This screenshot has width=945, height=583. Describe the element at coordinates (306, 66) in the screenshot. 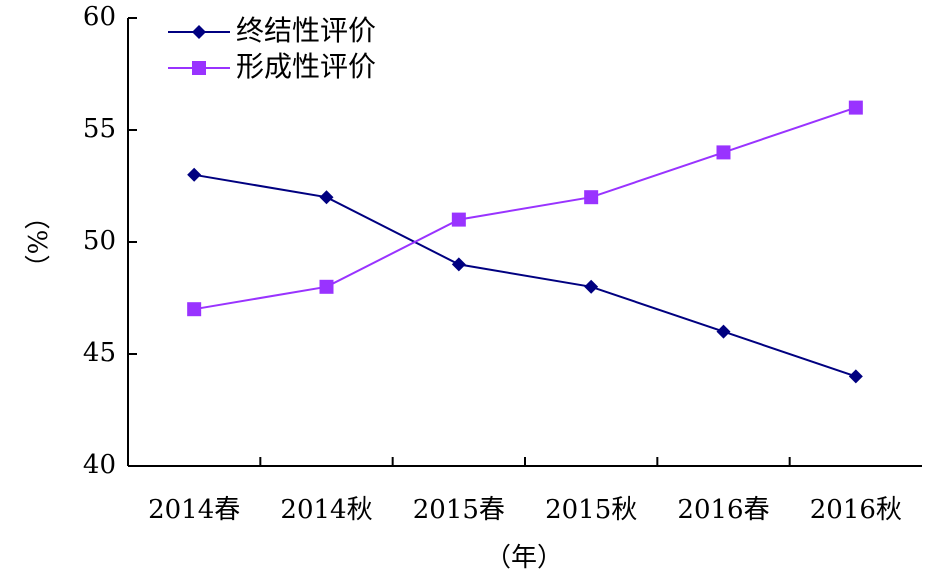

I see `legend-label-2: 形成性评价` at that location.